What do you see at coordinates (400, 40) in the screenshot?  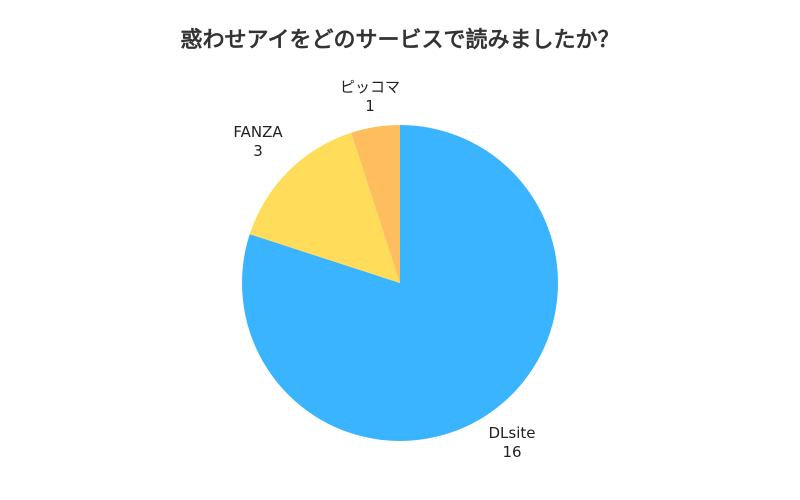 I see `chart-title: 惑わせアイをどのサービスで読みましたか？` at bounding box center [400, 40].